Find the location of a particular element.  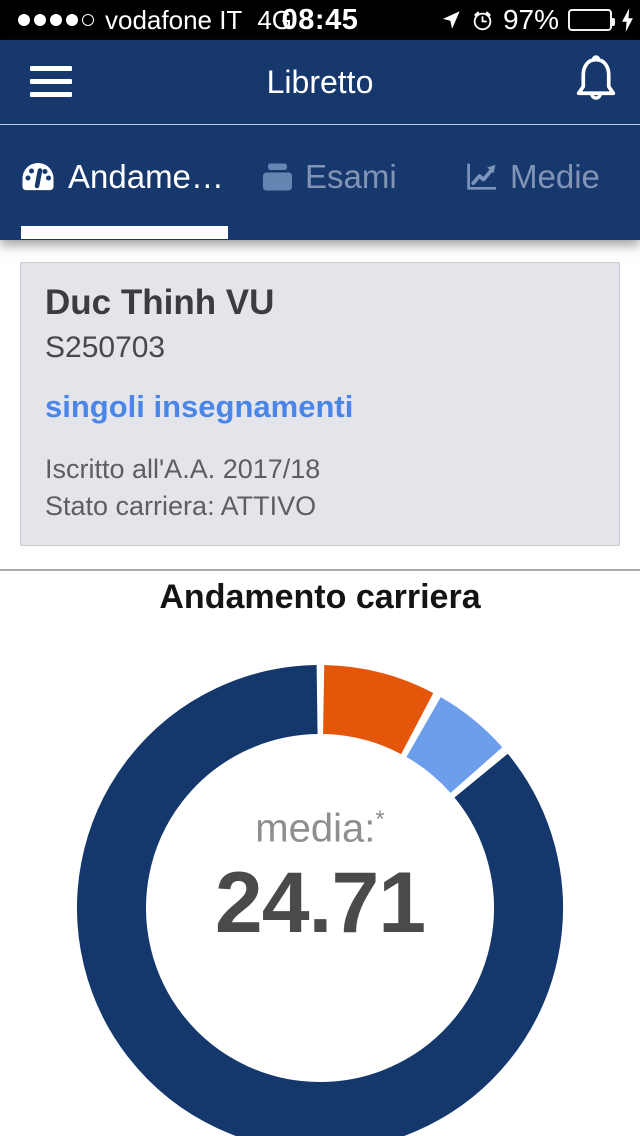

donut-segment-orange is located at coordinates (378, 710).